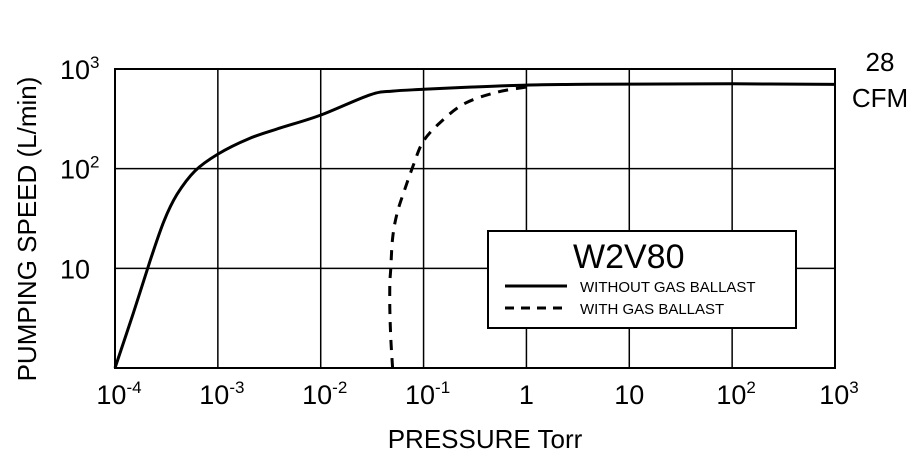  Describe the element at coordinates (477, 394) in the screenshot. I see `x-tick-labels: 10⁻⁴ 10⁻³ 10⁻² 10⁻¹ 1 10 10² 10³` at that location.